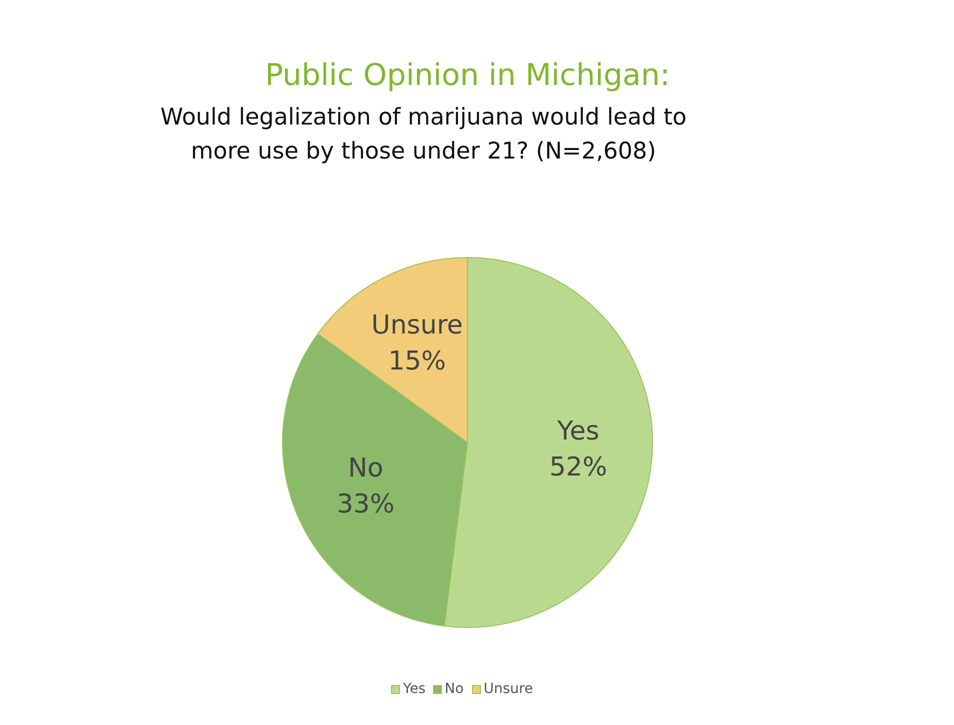 The image size is (954, 725). Describe the element at coordinates (508, 689) in the screenshot. I see `legend-label: Unsure` at that location.